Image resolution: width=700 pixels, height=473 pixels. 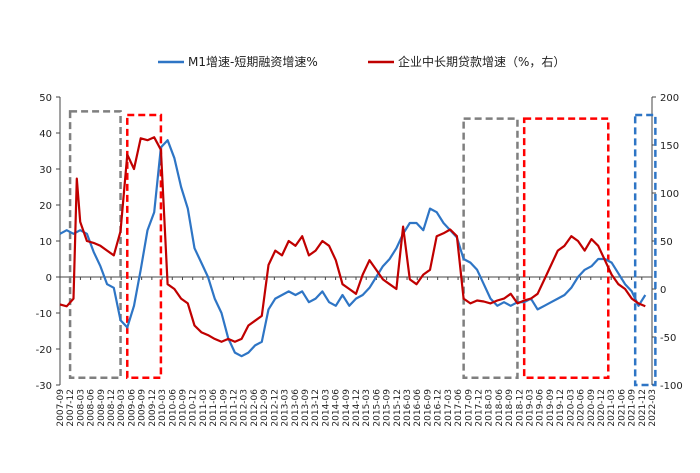 What do you see at coordinates (428, 408) in the screenshot?
I see `x-tick-label: 2016-09` at bounding box center [428, 408].